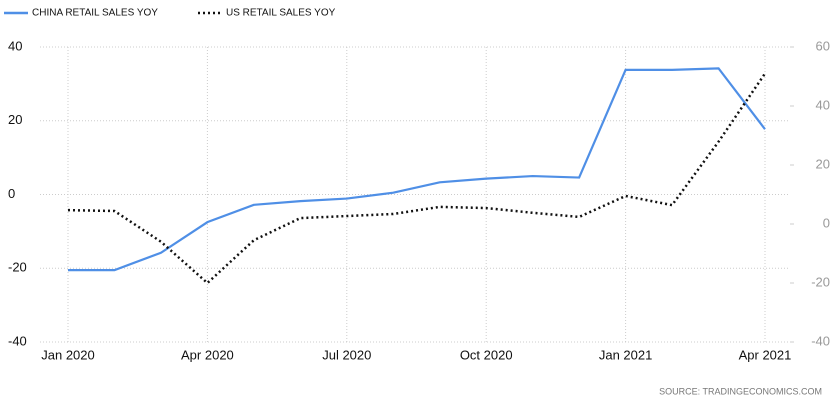 The height and width of the screenshot is (406, 838). I want to click on y2-tick-label: 0, so click(826, 222).